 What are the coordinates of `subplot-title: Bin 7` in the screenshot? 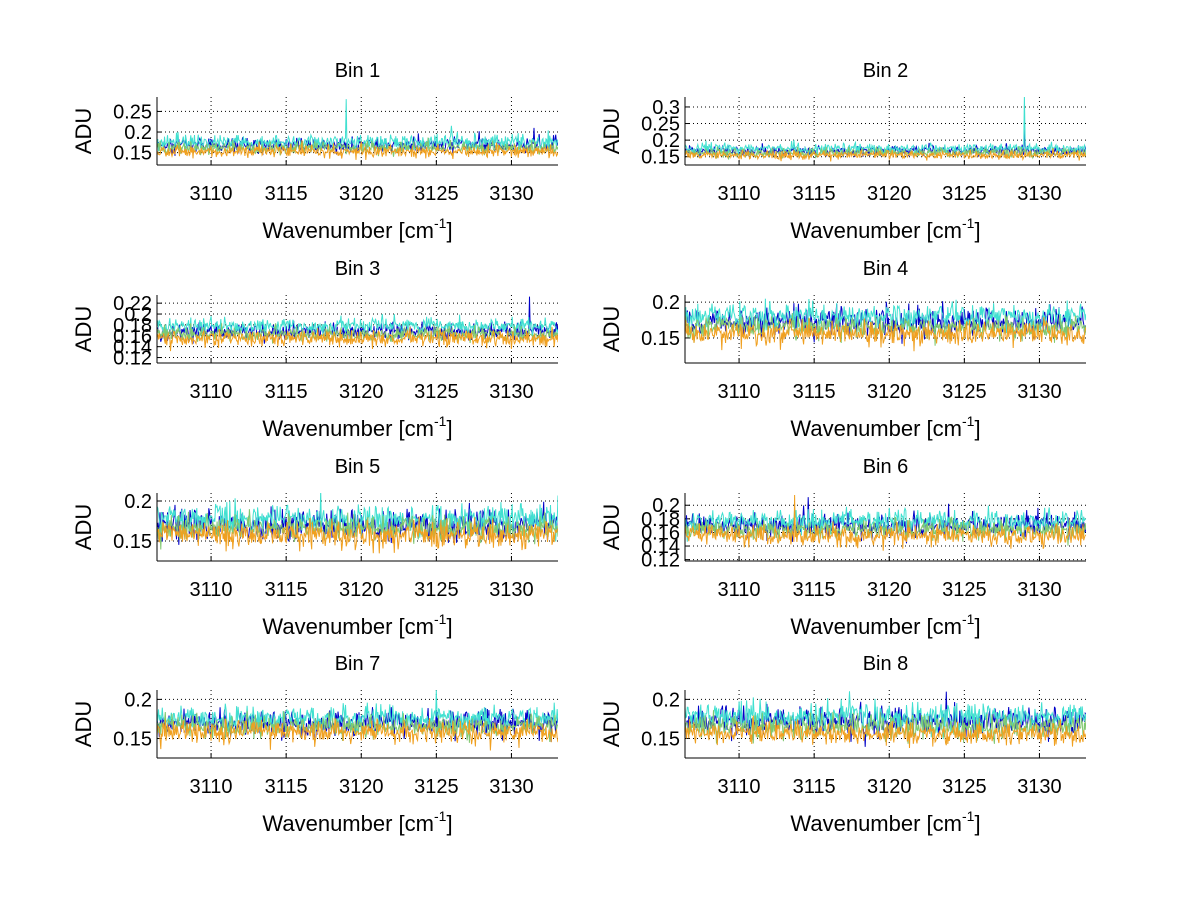 It's located at (358, 664).